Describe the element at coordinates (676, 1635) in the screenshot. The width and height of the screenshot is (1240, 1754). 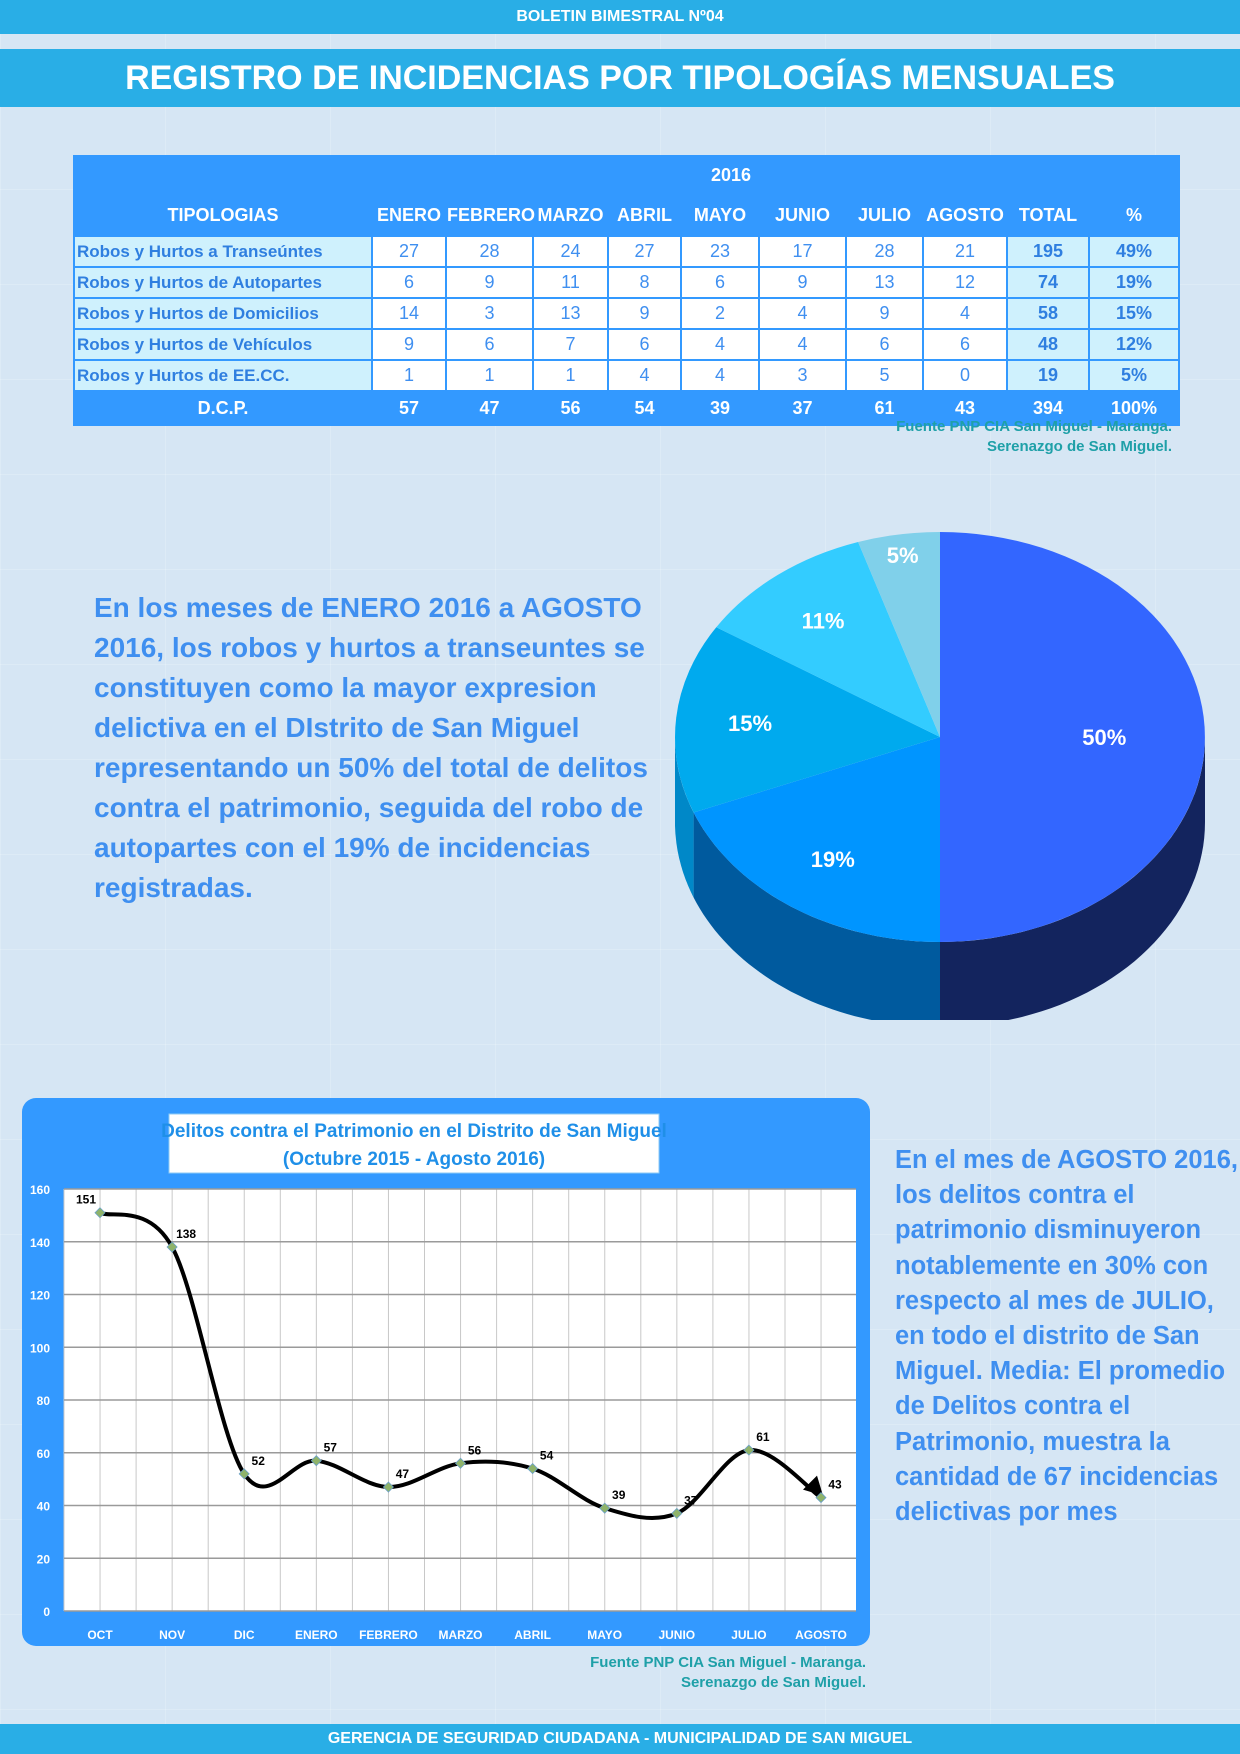
I see `x-tick-label: JUNIO` at that location.